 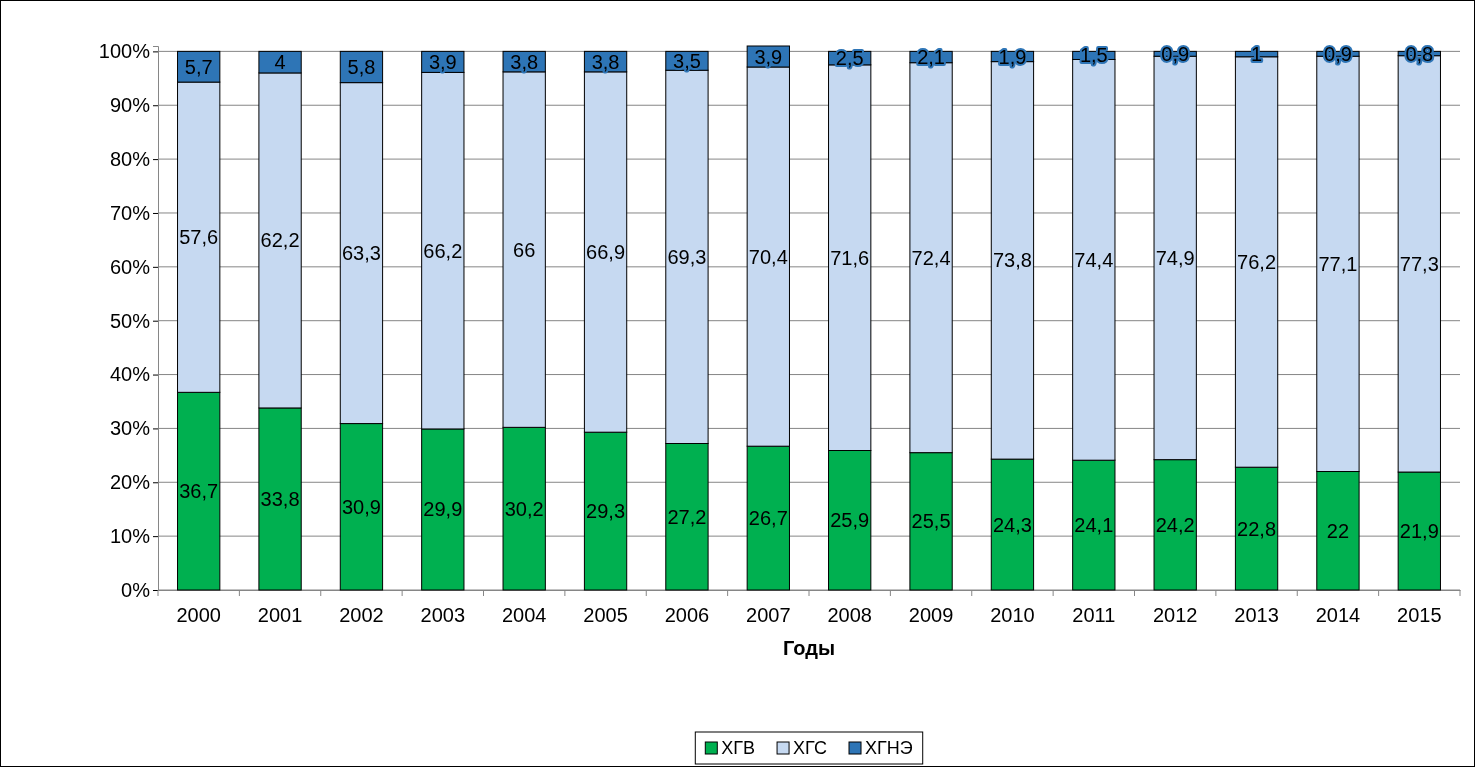 What do you see at coordinates (931, 257) in the screenshot?
I see `data-label: 72,4` at bounding box center [931, 257].